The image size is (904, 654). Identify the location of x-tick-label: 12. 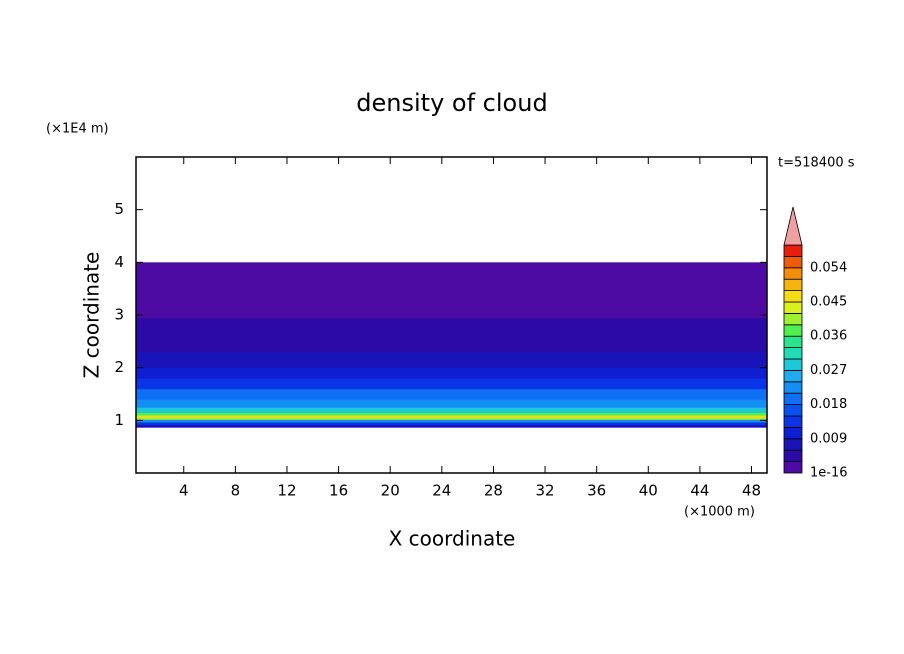
(286, 491).